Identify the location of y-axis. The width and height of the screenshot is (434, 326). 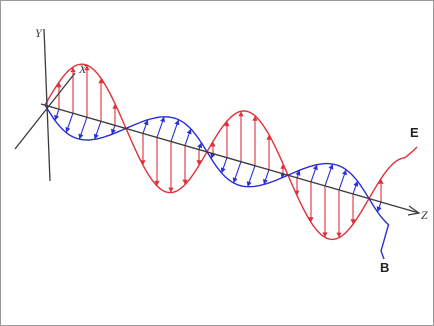
(47, 105).